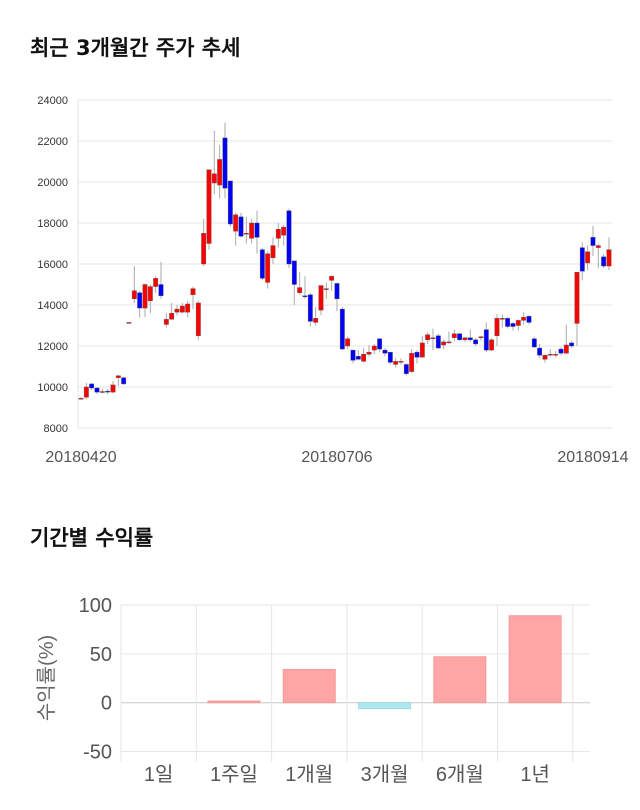 This screenshot has width=640, height=810. I want to click on x-tick-label: 1주일, so click(234, 774).